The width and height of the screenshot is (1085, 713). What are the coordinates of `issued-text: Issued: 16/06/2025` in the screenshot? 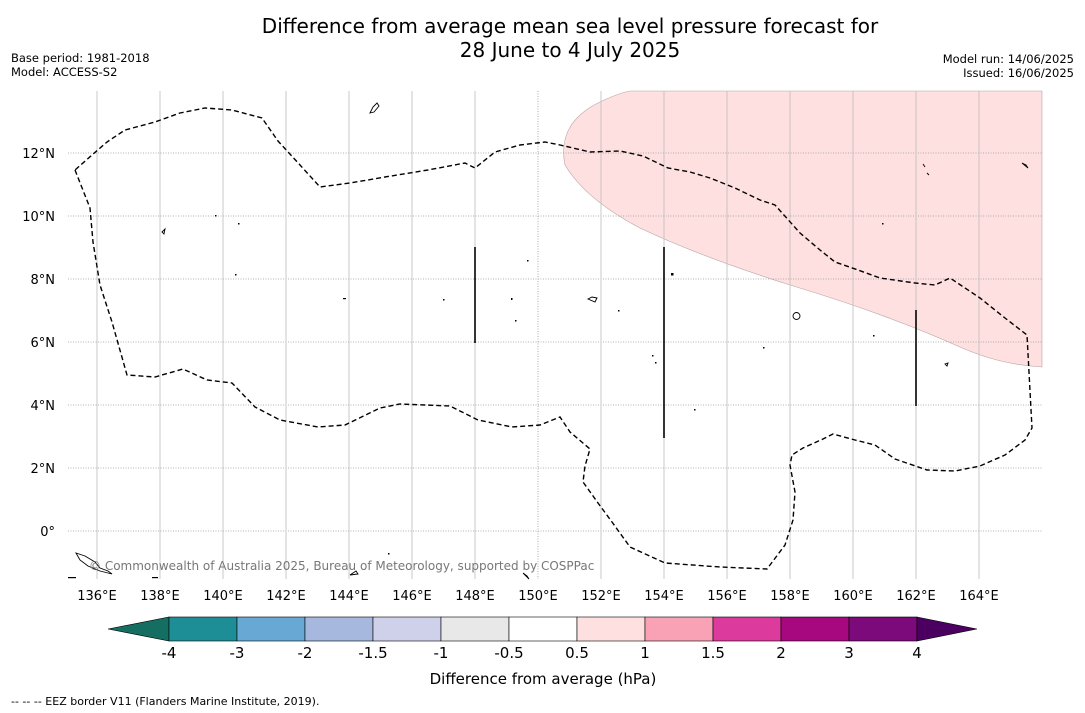 It's located at (1018, 73).